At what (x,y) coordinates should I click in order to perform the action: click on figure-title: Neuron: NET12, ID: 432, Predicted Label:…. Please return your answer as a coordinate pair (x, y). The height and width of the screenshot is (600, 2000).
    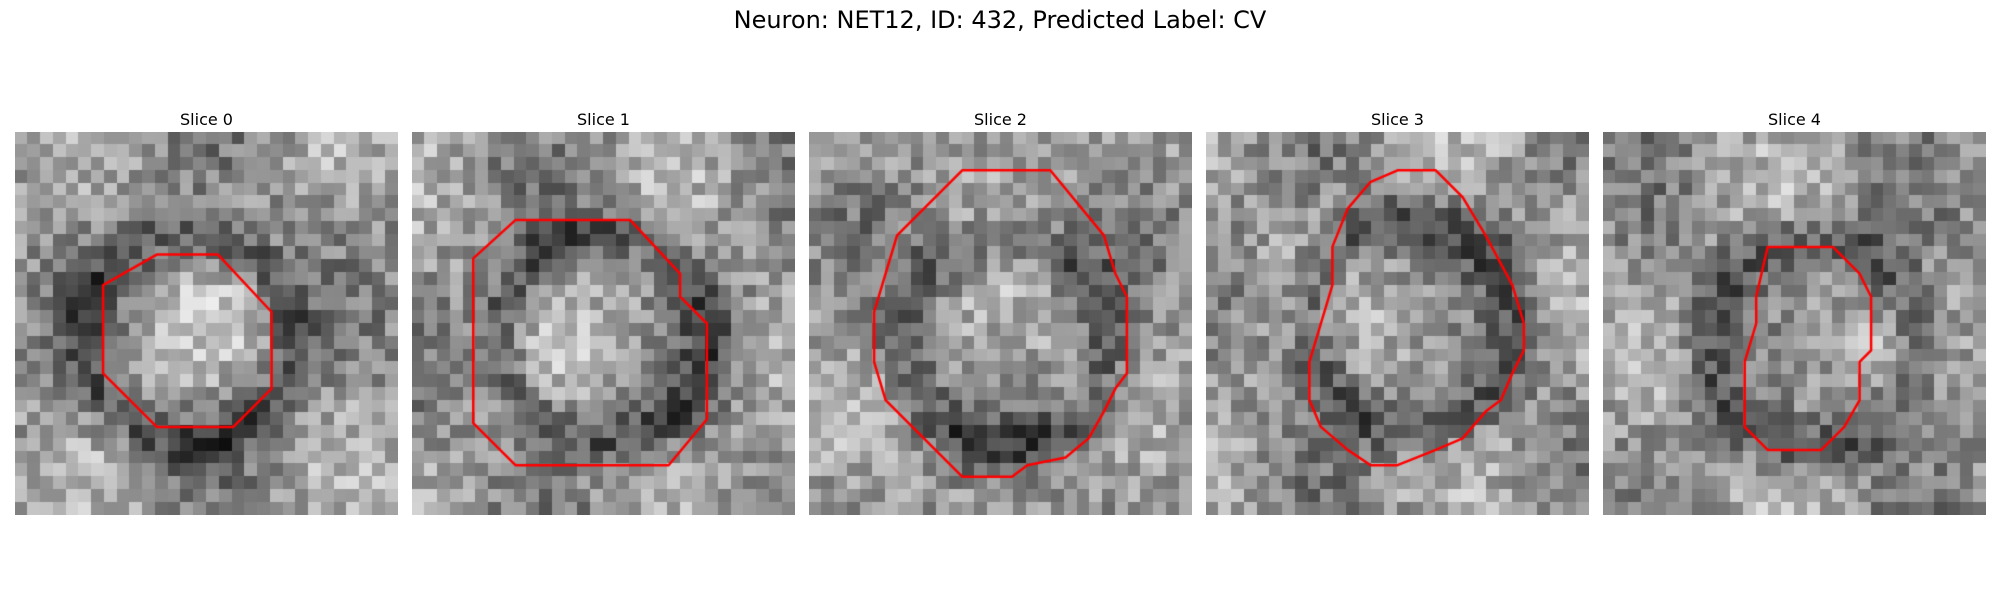
    Looking at the image, I should click on (1000, 20).